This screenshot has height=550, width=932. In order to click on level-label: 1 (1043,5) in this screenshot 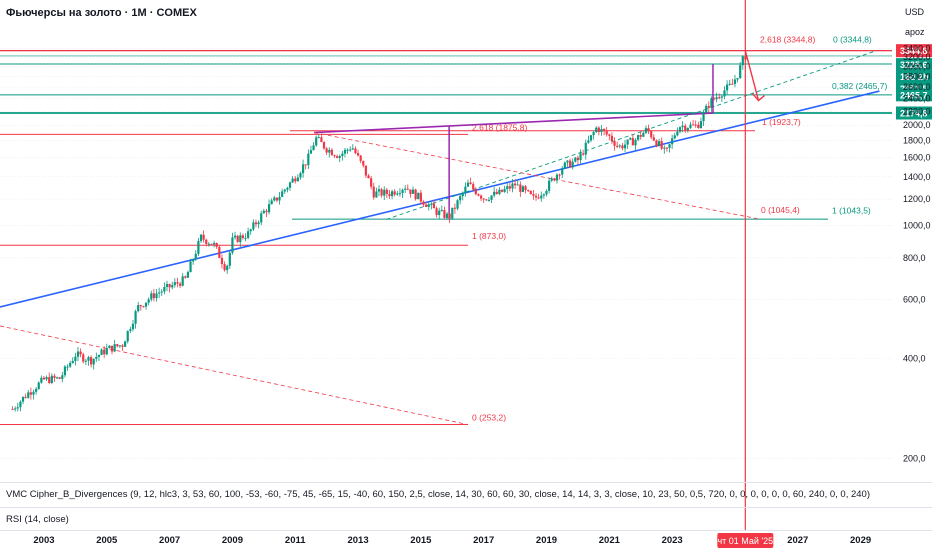, I will do `click(851, 210)`.